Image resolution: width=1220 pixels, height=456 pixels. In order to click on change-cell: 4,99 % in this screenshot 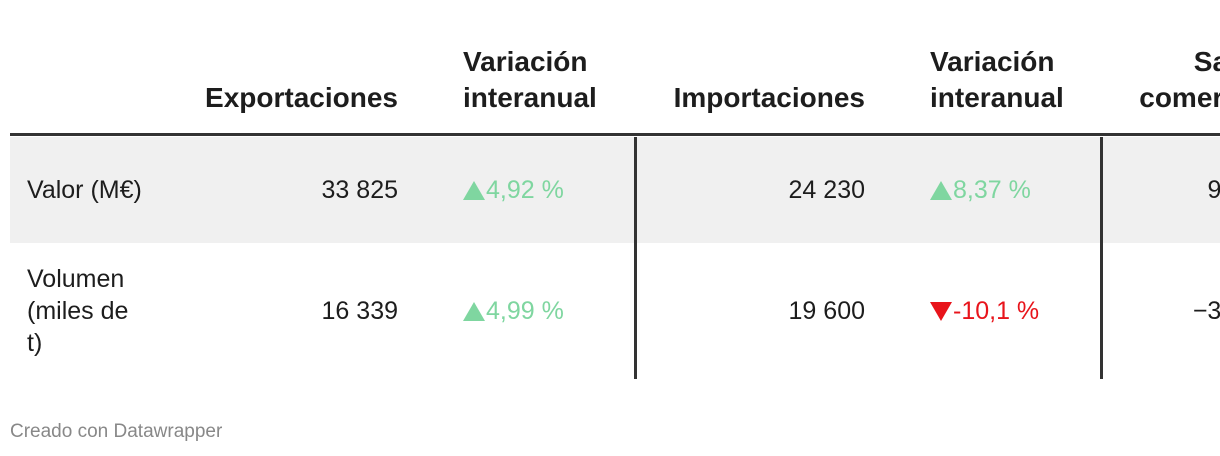, I will do `click(513, 311)`.